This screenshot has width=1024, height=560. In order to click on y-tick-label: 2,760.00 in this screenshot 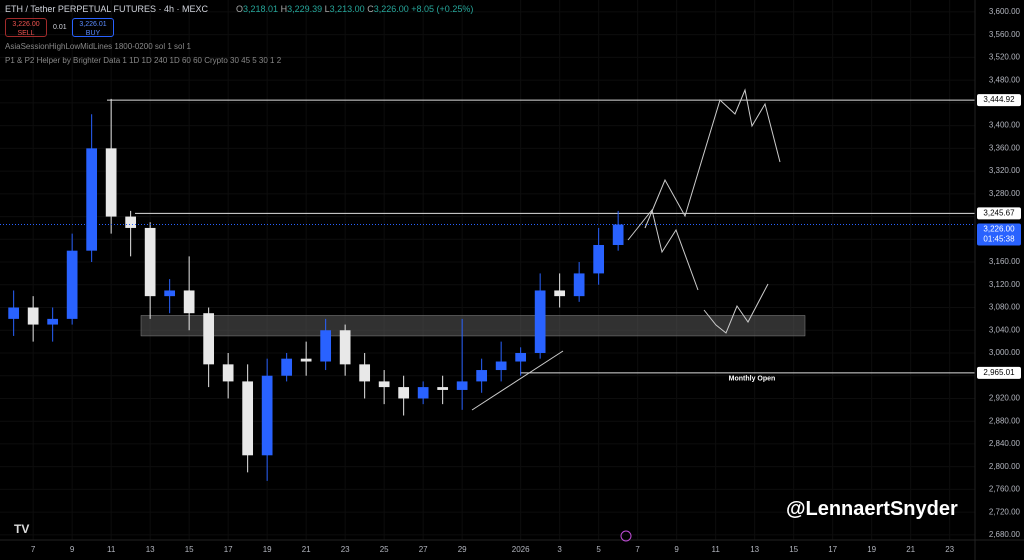, I will do `click(1005, 489)`.